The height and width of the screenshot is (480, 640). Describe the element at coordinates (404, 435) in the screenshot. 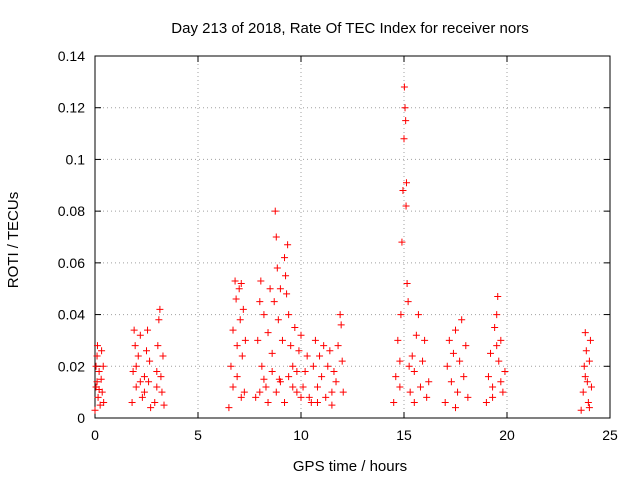

I see `x-tick-label: 15` at that location.